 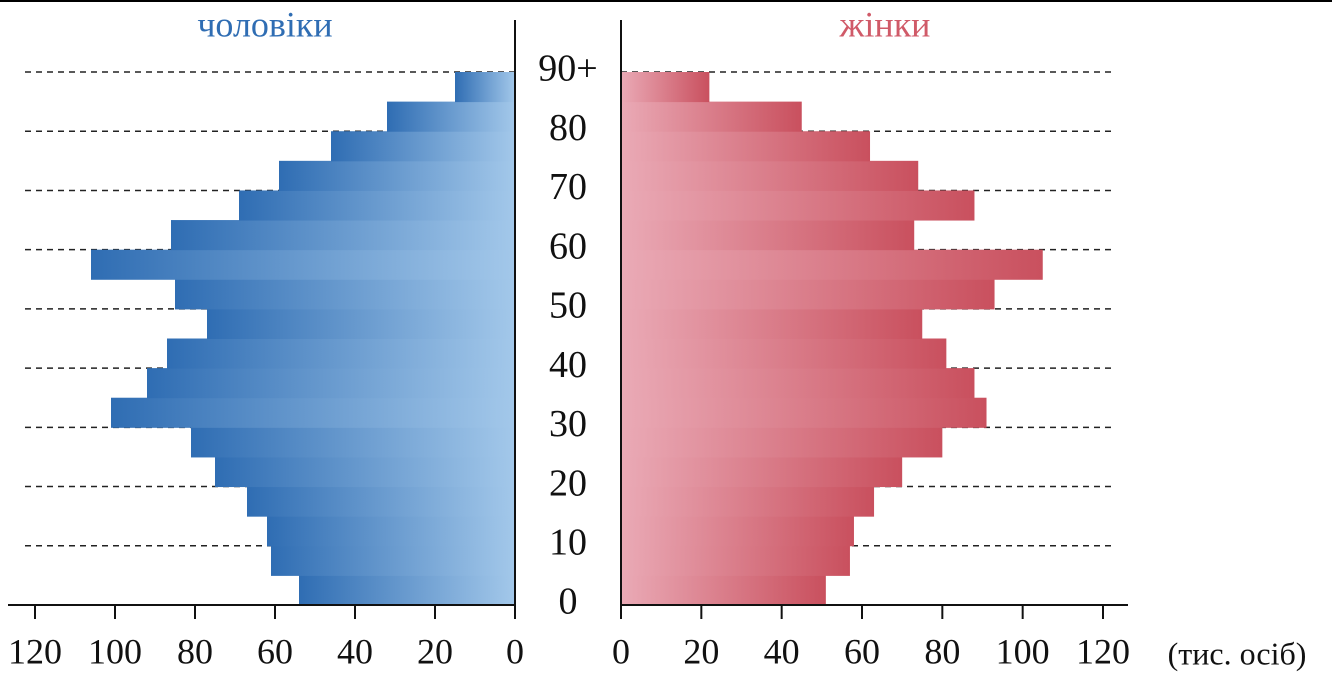 What do you see at coordinates (568, 128) in the screenshot?
I see `age-label: 80` at bounding box center [568, 128].